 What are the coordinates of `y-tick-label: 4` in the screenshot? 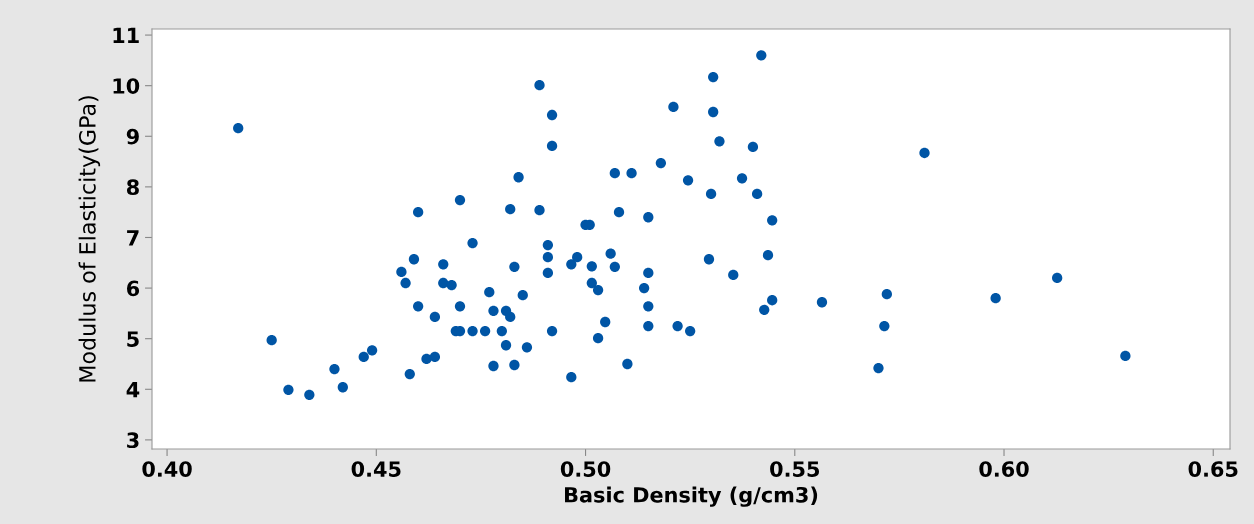 It's located at (133, 390).